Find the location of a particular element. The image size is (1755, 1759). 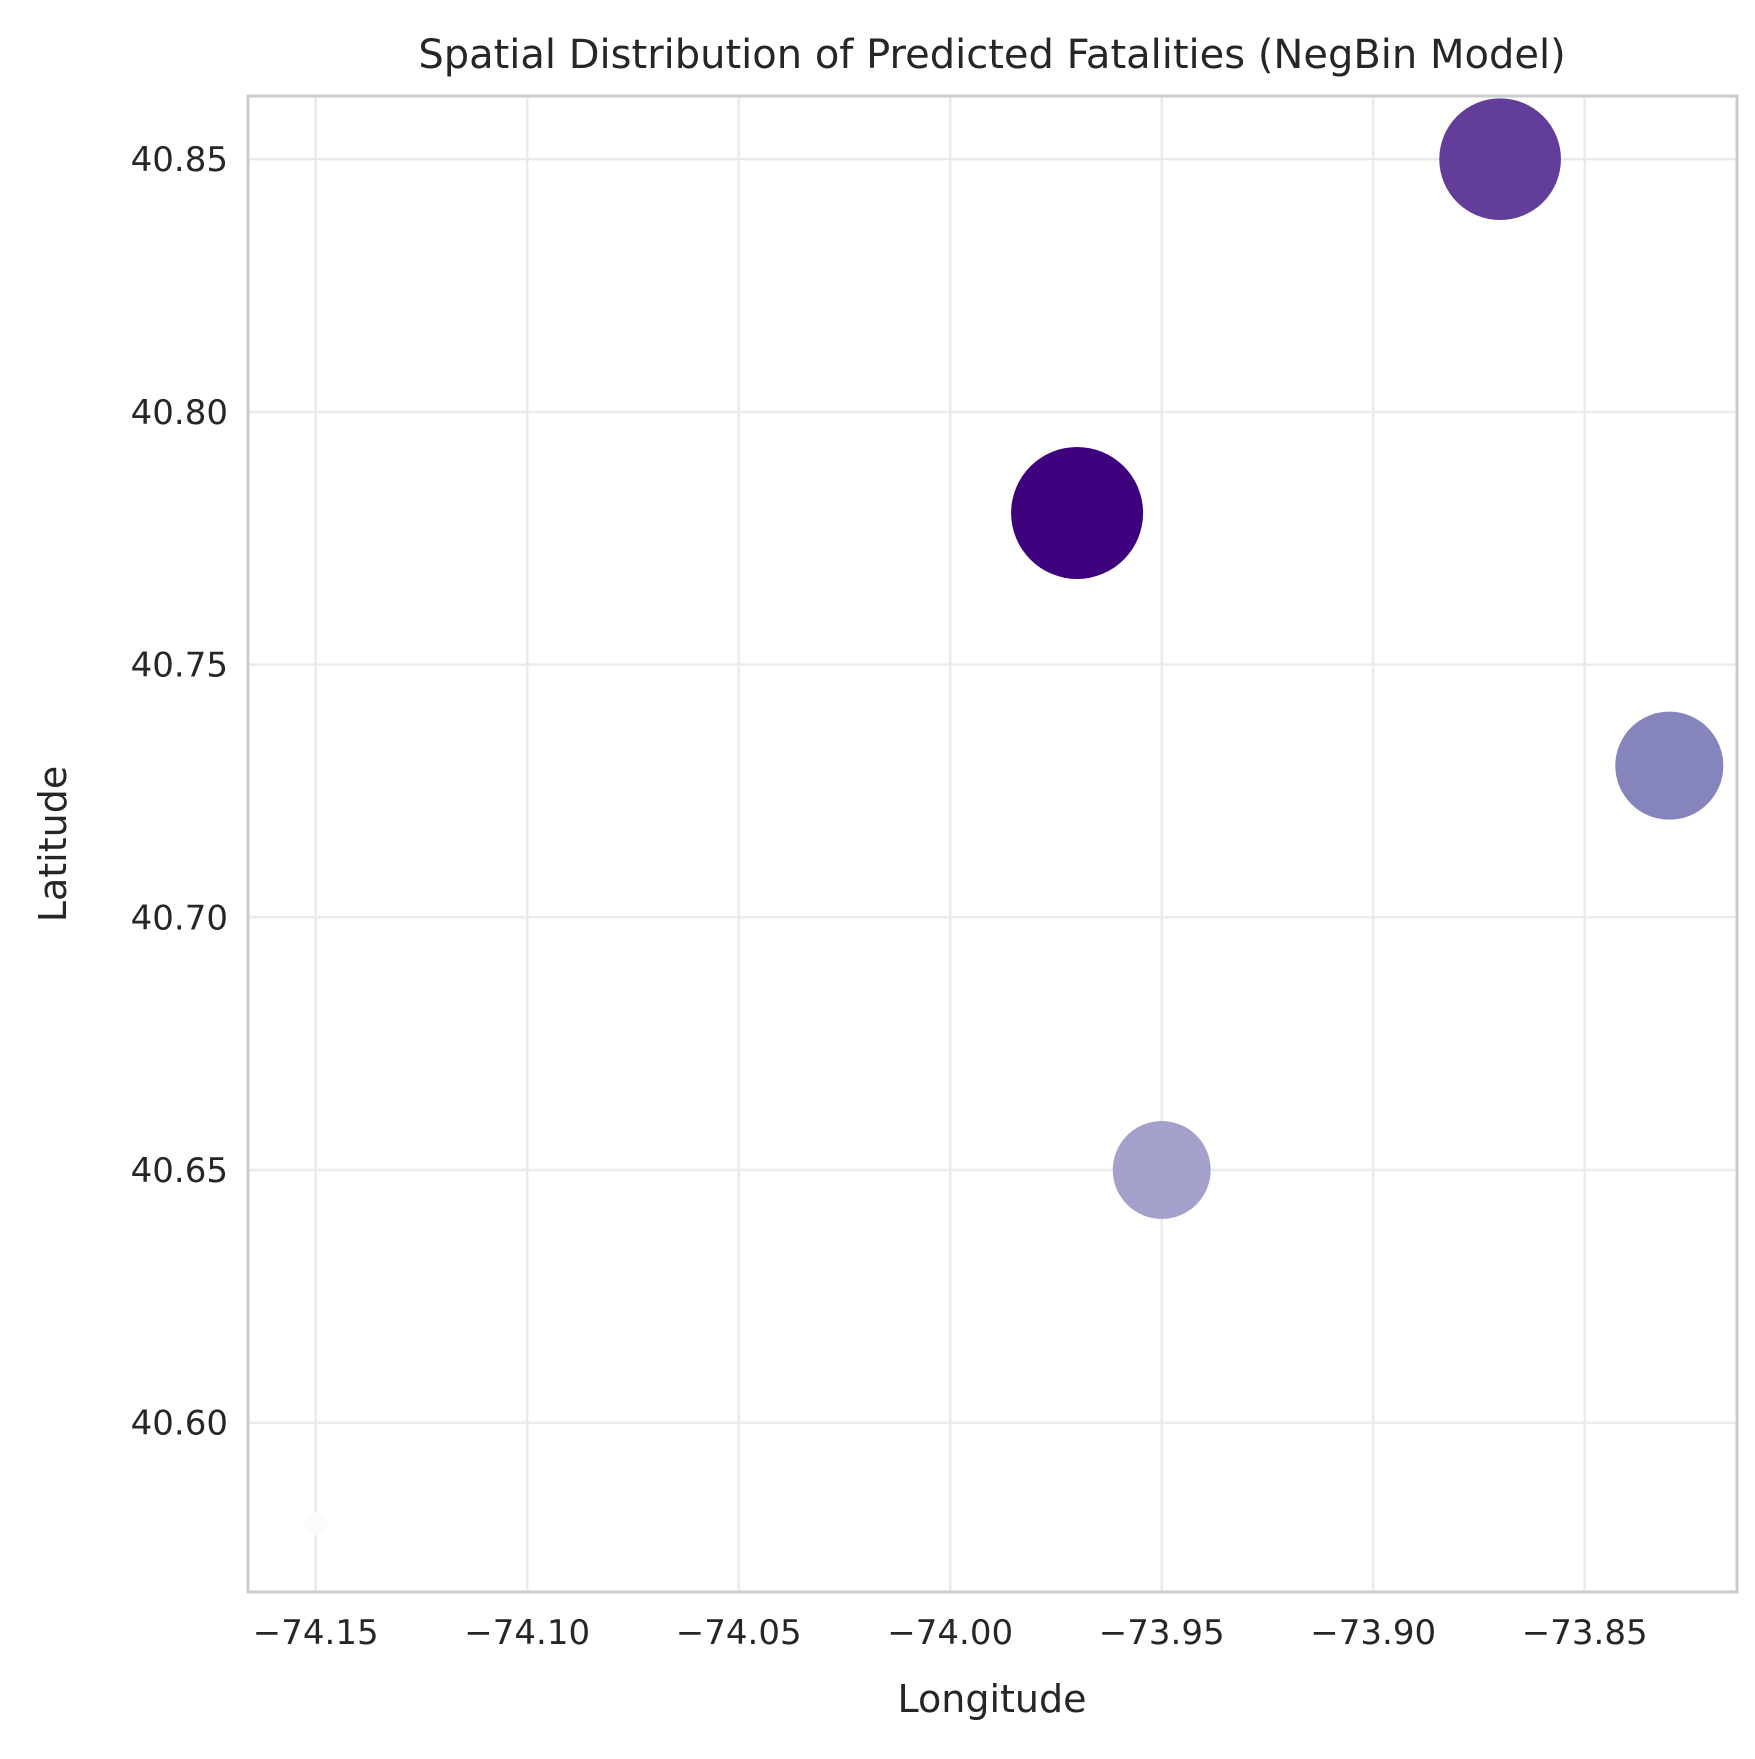

y-tick-labels: 40.60 40.65 40.70 40.75 40.80 40.85 is located at coordinates (179, 792).